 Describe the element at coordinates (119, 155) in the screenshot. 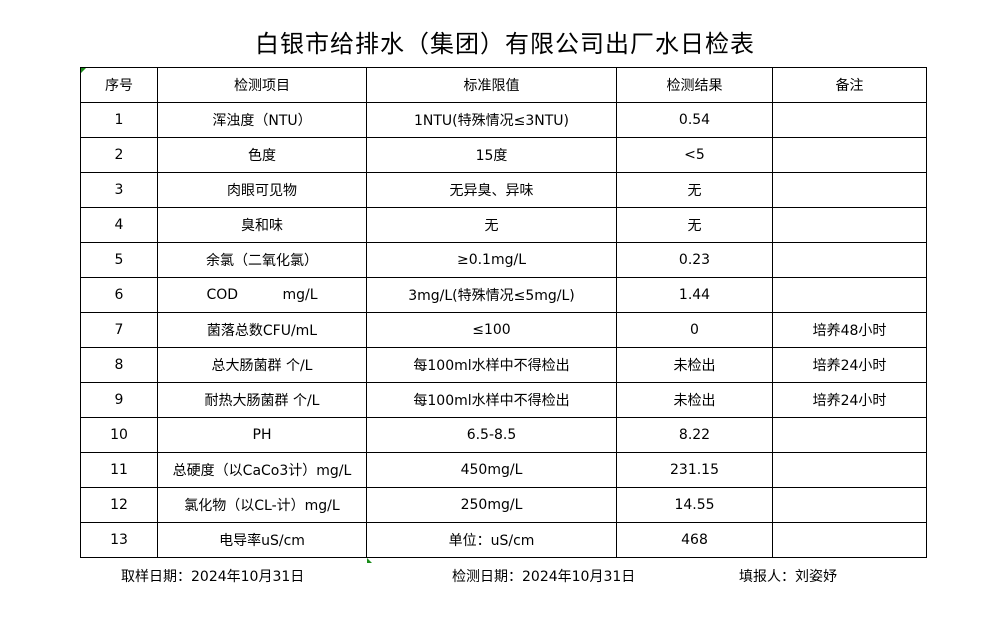

I see `row-index-cell: 2` at that location.